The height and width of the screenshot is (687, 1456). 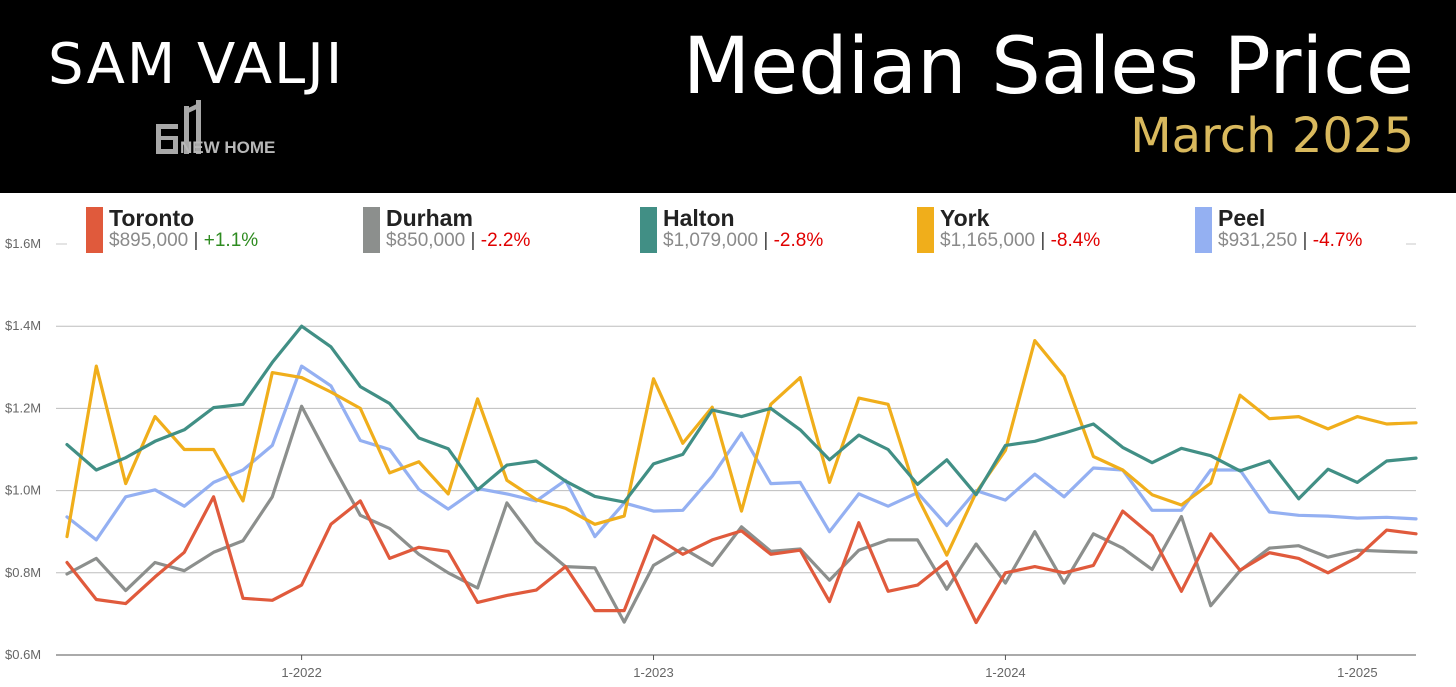 I want to click on legend-name-toronto: Toronto, so click(x=152, y=218).